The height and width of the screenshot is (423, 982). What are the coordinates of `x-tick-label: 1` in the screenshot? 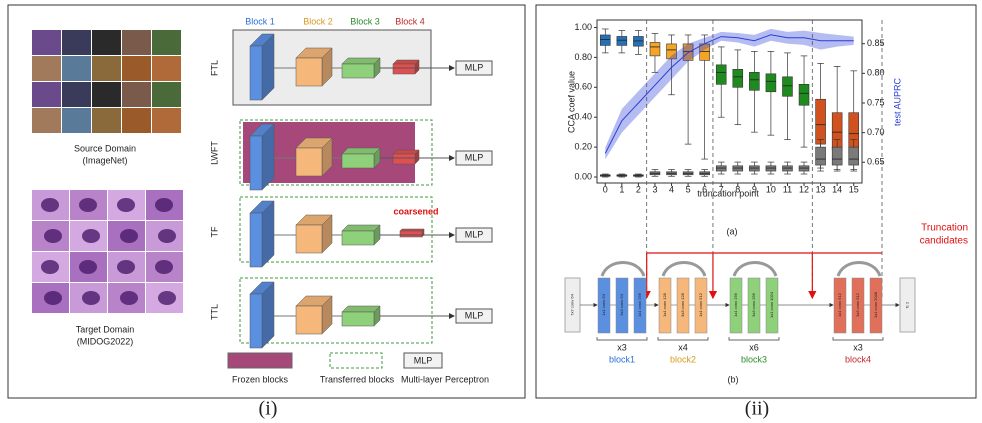 It's located at (621, 189).